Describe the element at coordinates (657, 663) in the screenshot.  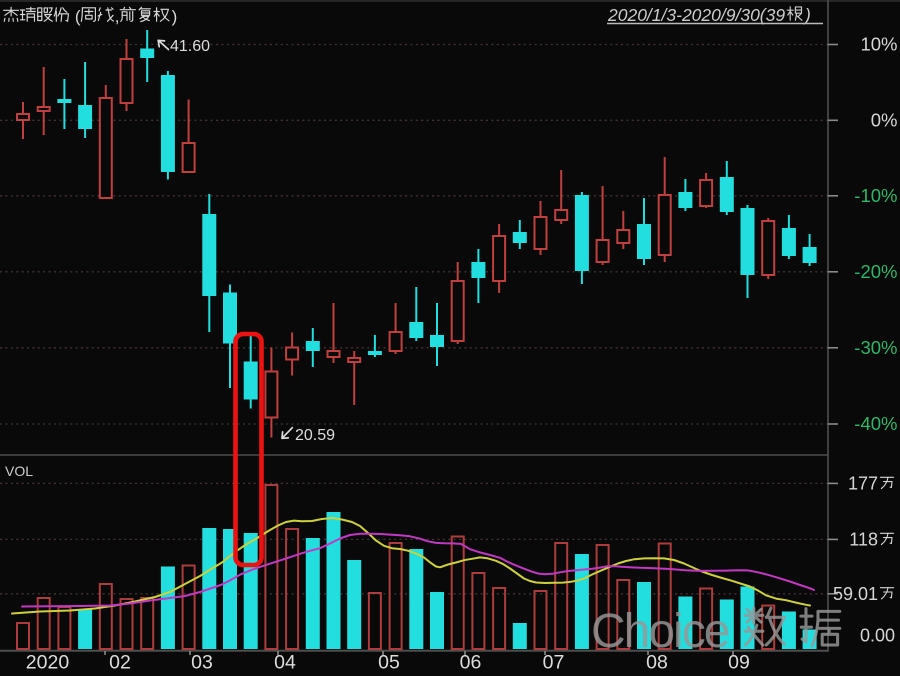
I see `svg-text: 08` at that location.